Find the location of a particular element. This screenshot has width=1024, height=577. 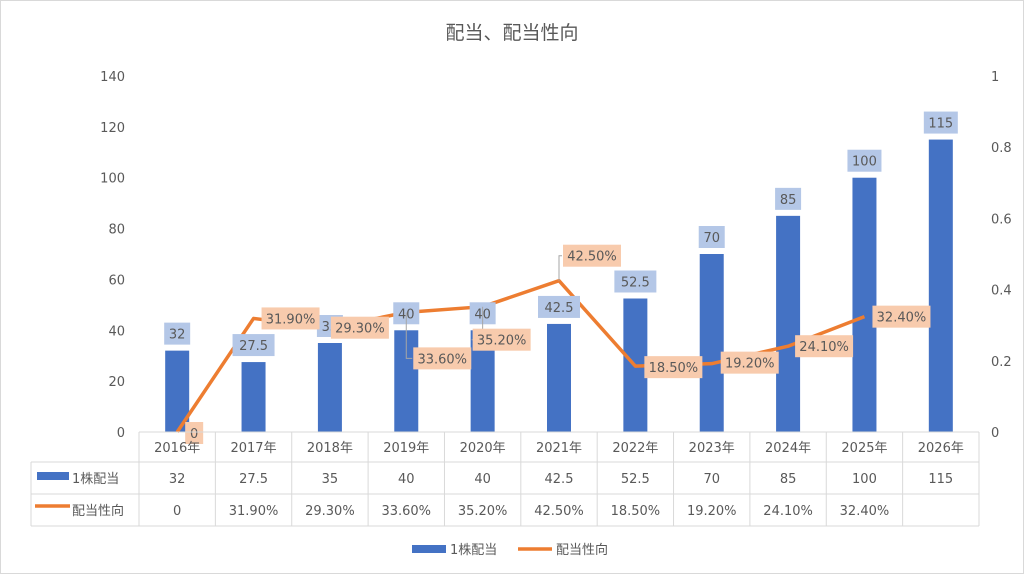

y-left-tick-label: 20 is located at coordinates (116, 382).